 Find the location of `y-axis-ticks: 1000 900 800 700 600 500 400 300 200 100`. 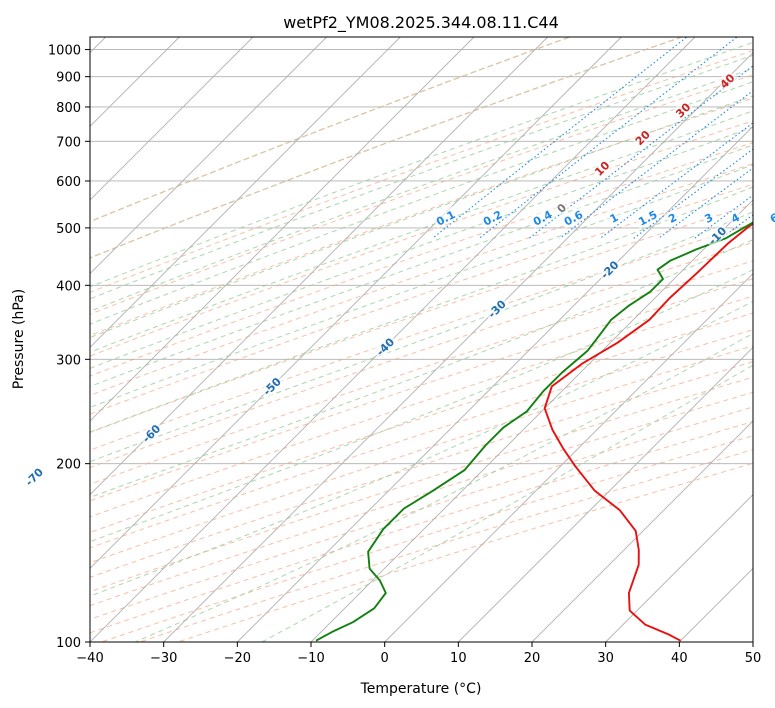

y-axis-ticks: 1000 900 800 700 600 500 400 300 200 100 is located at coordinates (69, 347).